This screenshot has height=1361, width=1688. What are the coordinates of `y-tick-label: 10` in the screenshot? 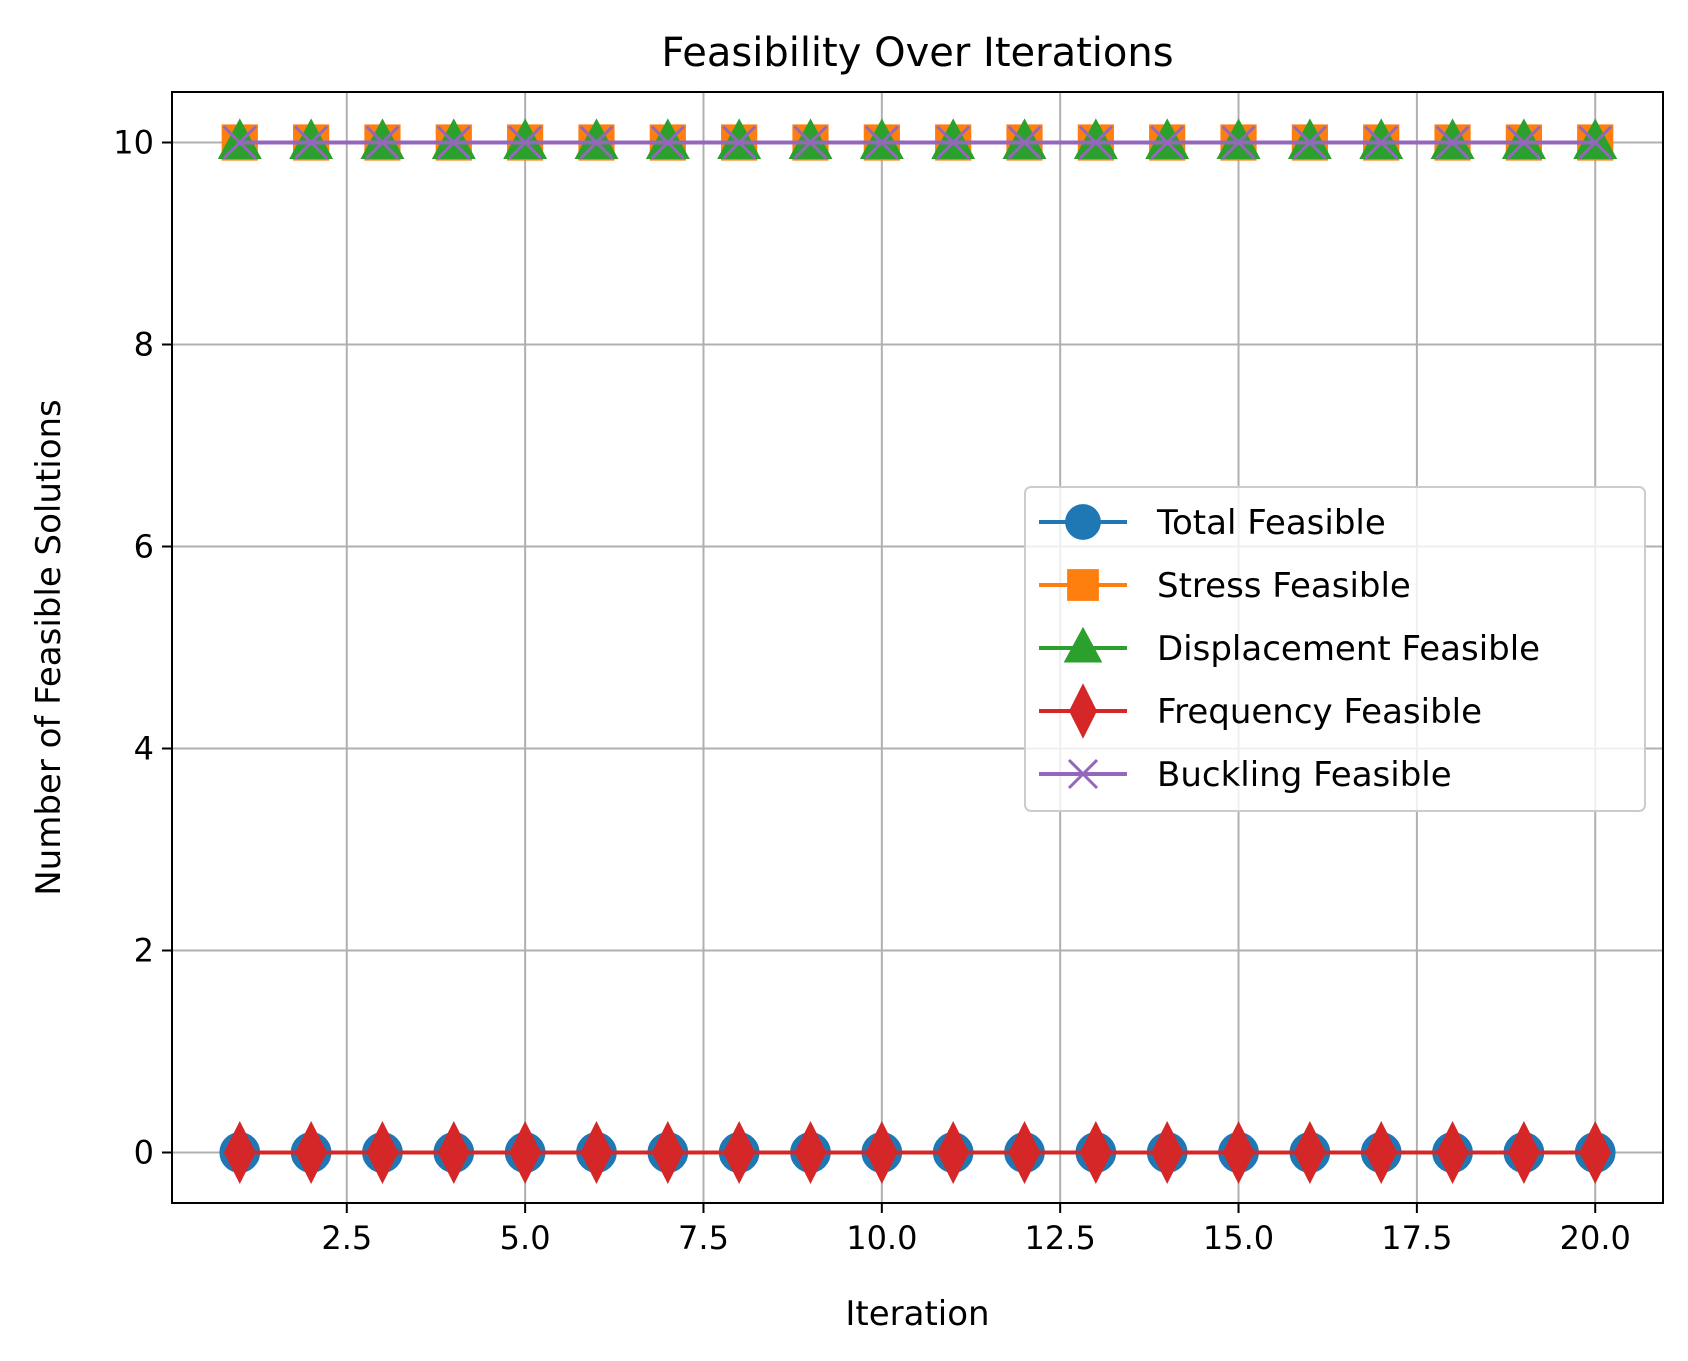 It's located at (133, 143).